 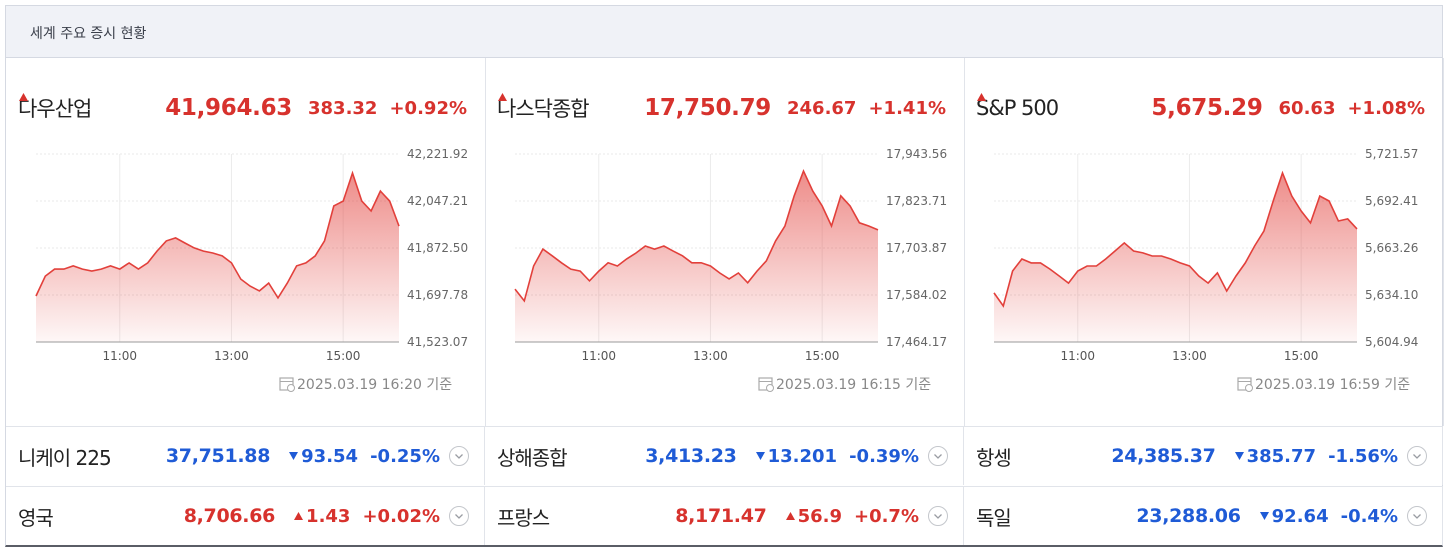 I want to click on y-tick-label: 5,663.26, so click(x=1391, y=248).